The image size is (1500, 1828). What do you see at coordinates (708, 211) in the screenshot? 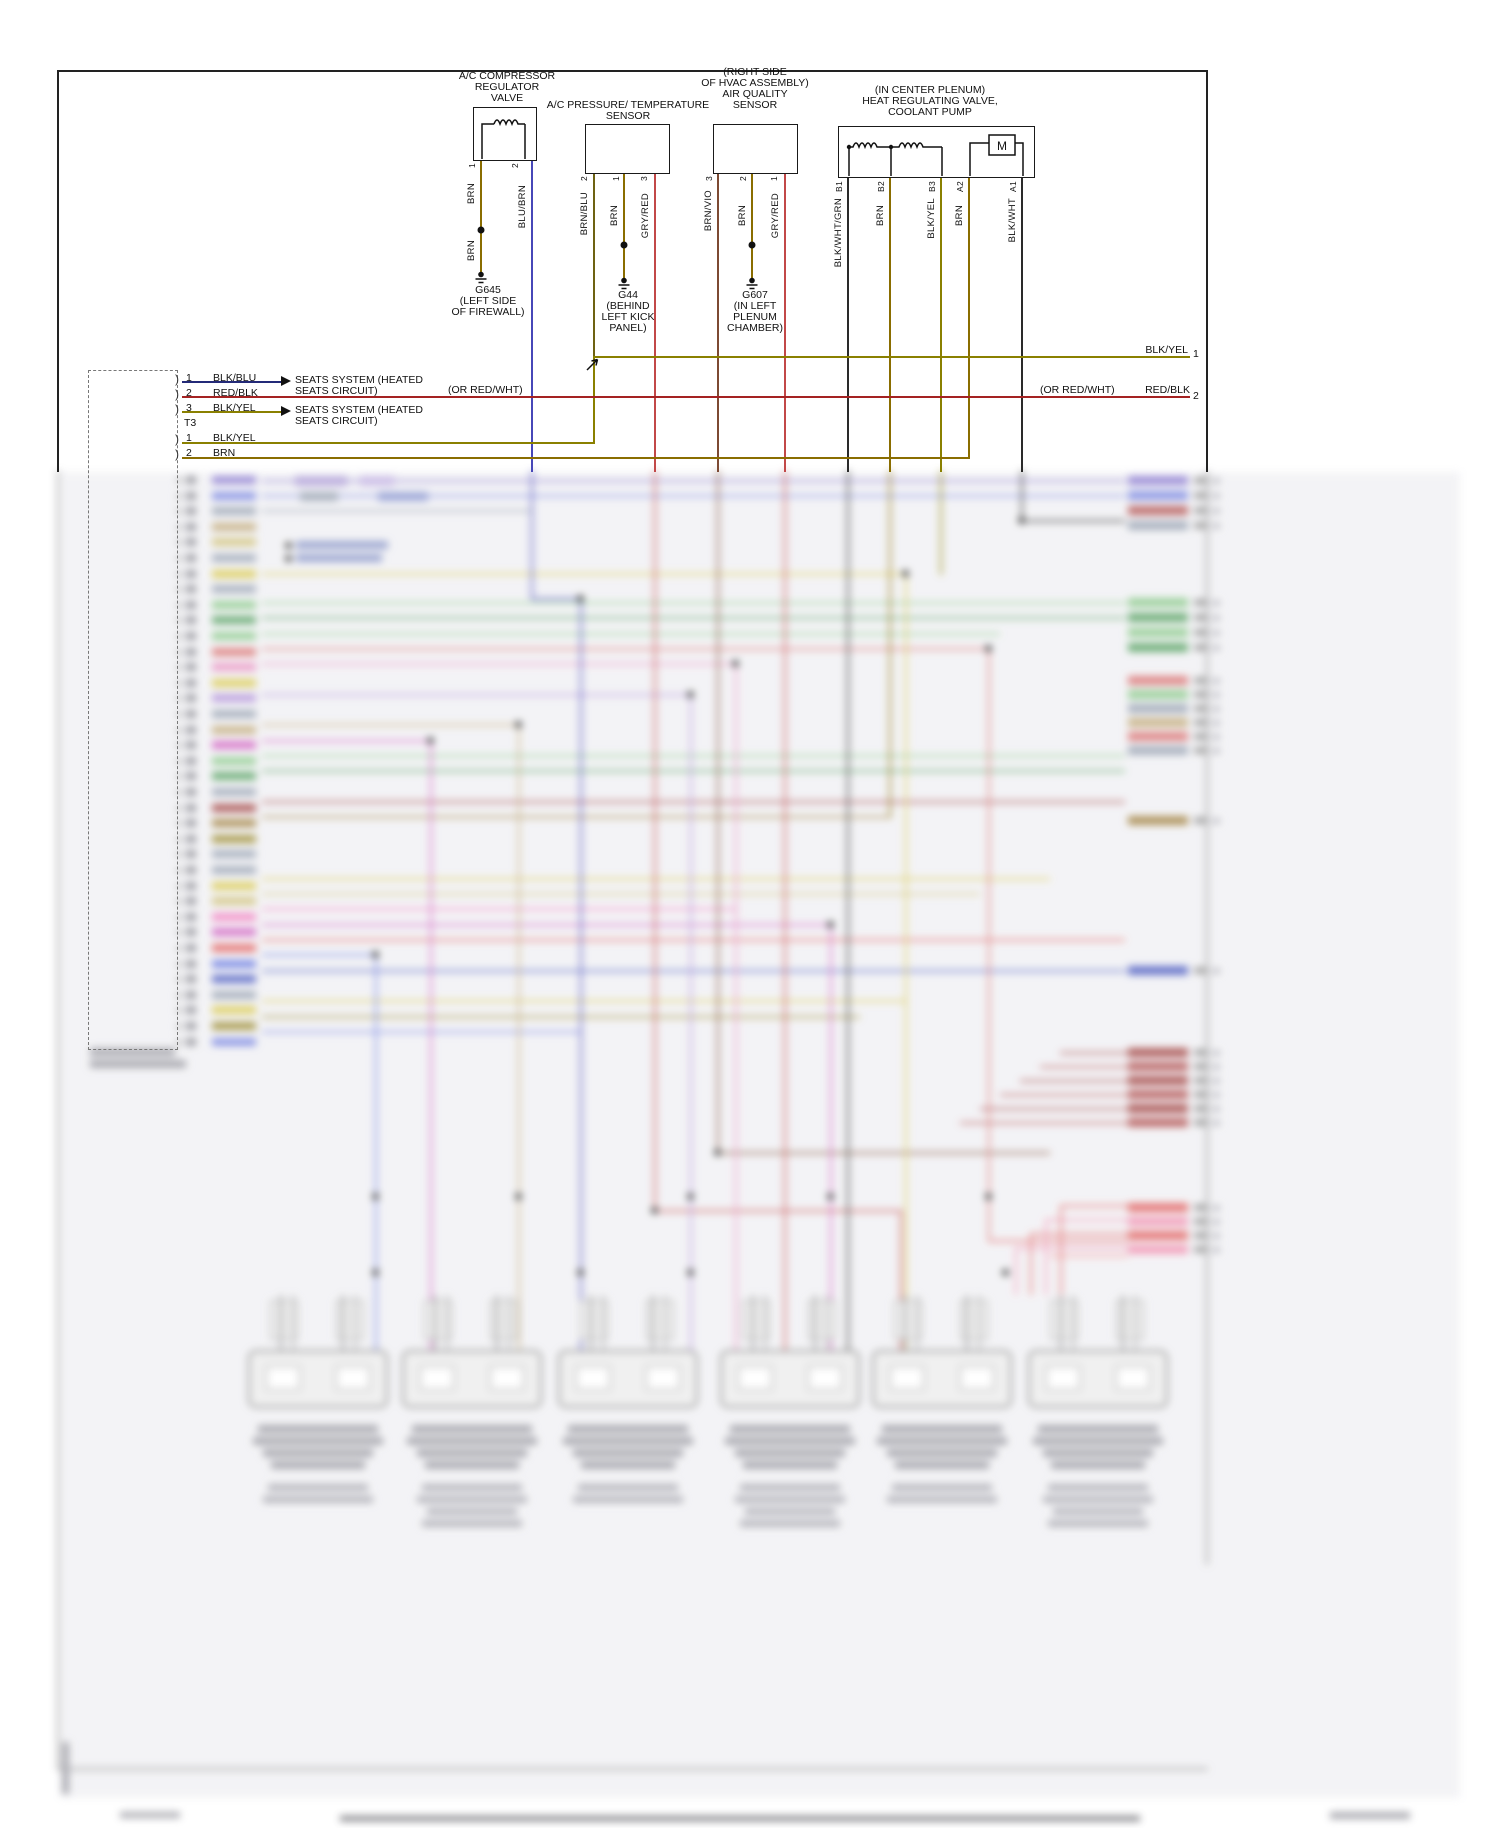
I see `wire-label-brn-vio: BRN/VIO` at bounding box center [708, 211].